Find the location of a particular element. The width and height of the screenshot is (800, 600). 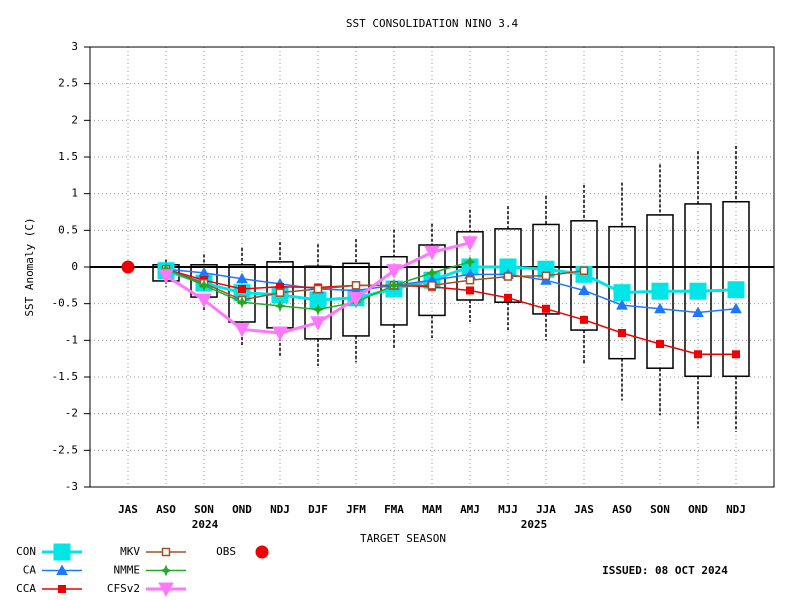

y-tick-label: -0.5 is located at coordinates (65, 303).